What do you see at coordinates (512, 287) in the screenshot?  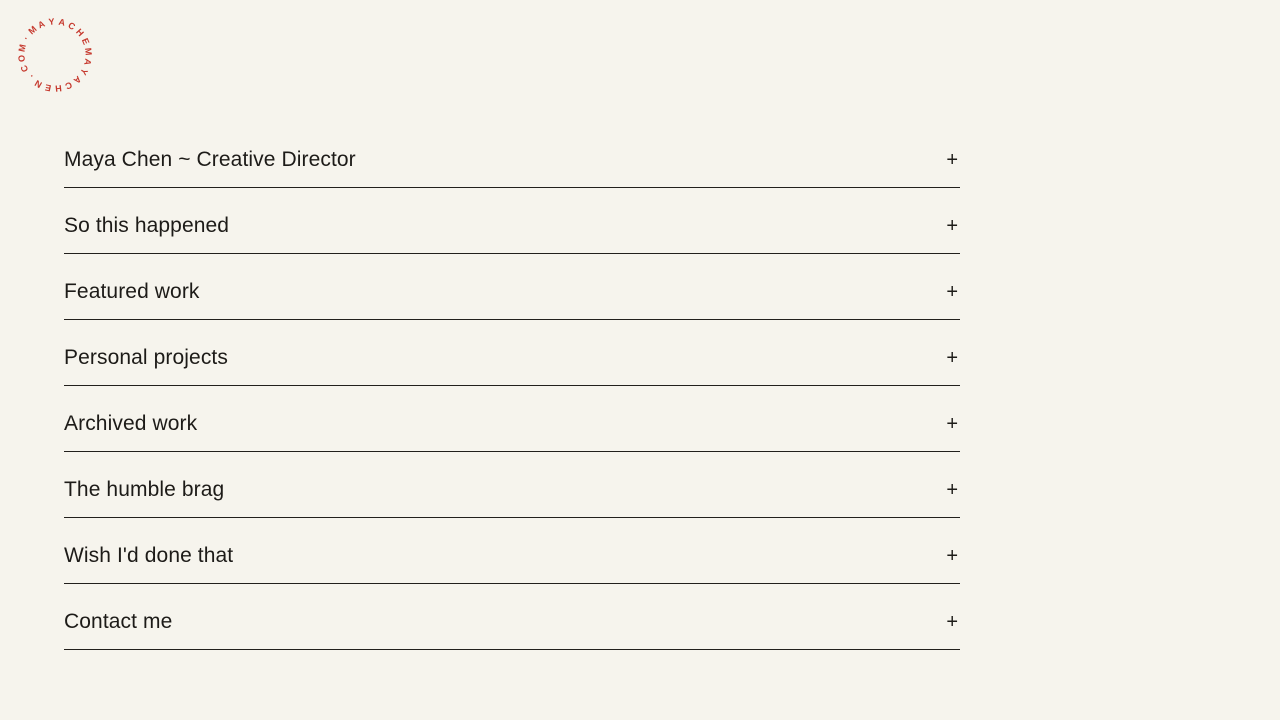 I see `accordion-item: Featured work +` at bounding box center [512, 287].